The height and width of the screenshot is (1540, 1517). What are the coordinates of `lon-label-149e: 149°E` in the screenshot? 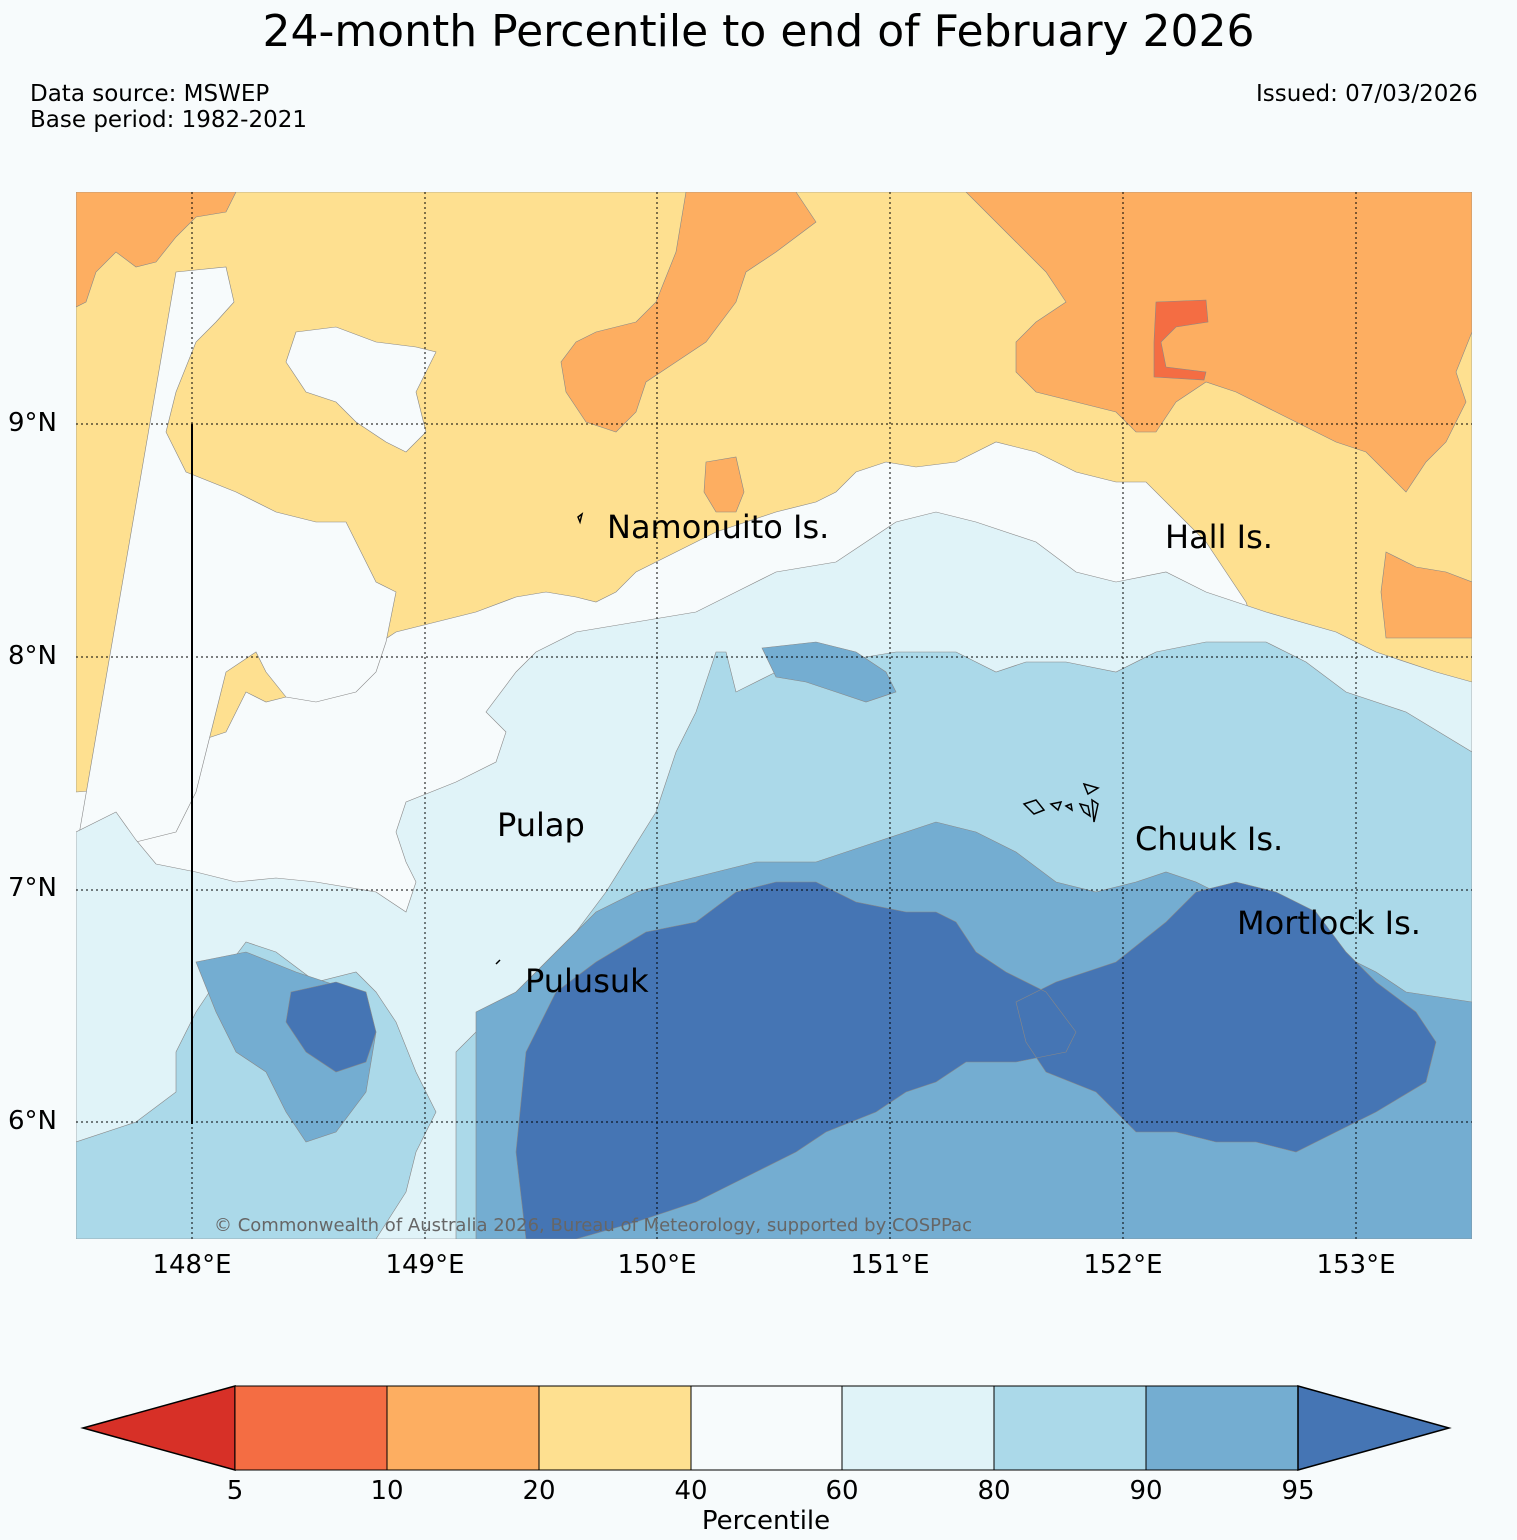 It's located at (425, 1265).